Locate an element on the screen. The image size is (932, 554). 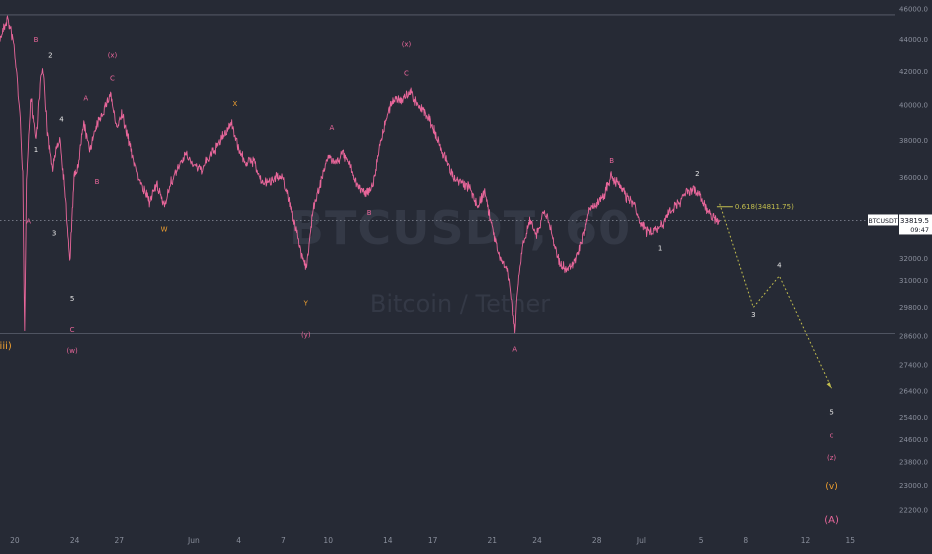
wave-label-21: (x) is located at coordinates (407, 45).